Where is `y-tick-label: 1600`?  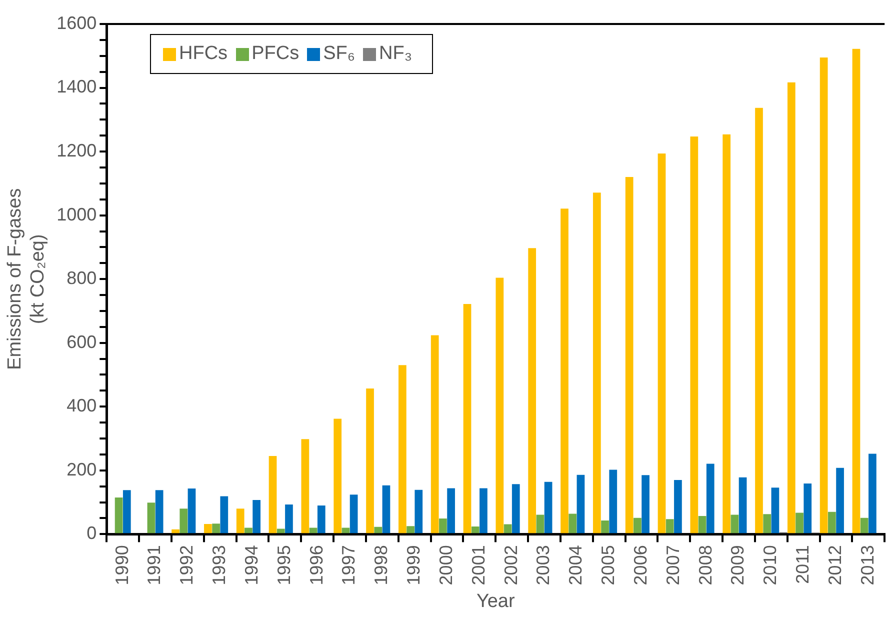
y-tick-label: 1600 is located at coordinates (76, 22).